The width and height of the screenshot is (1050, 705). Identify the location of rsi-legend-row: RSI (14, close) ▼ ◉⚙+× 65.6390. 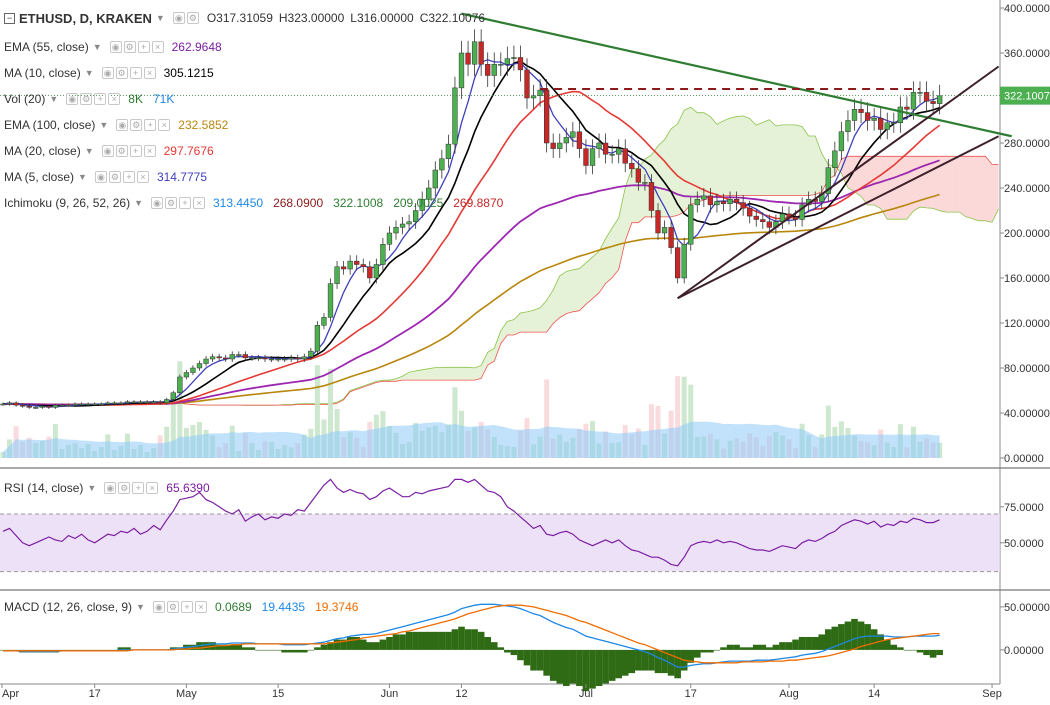
(112, 488).